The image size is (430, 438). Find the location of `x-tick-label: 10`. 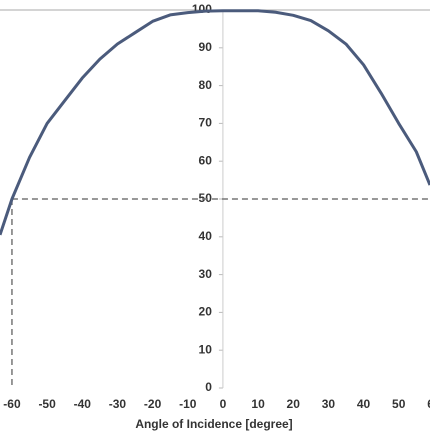

x-tick-label: 10 is located at coordinates (258, 404).